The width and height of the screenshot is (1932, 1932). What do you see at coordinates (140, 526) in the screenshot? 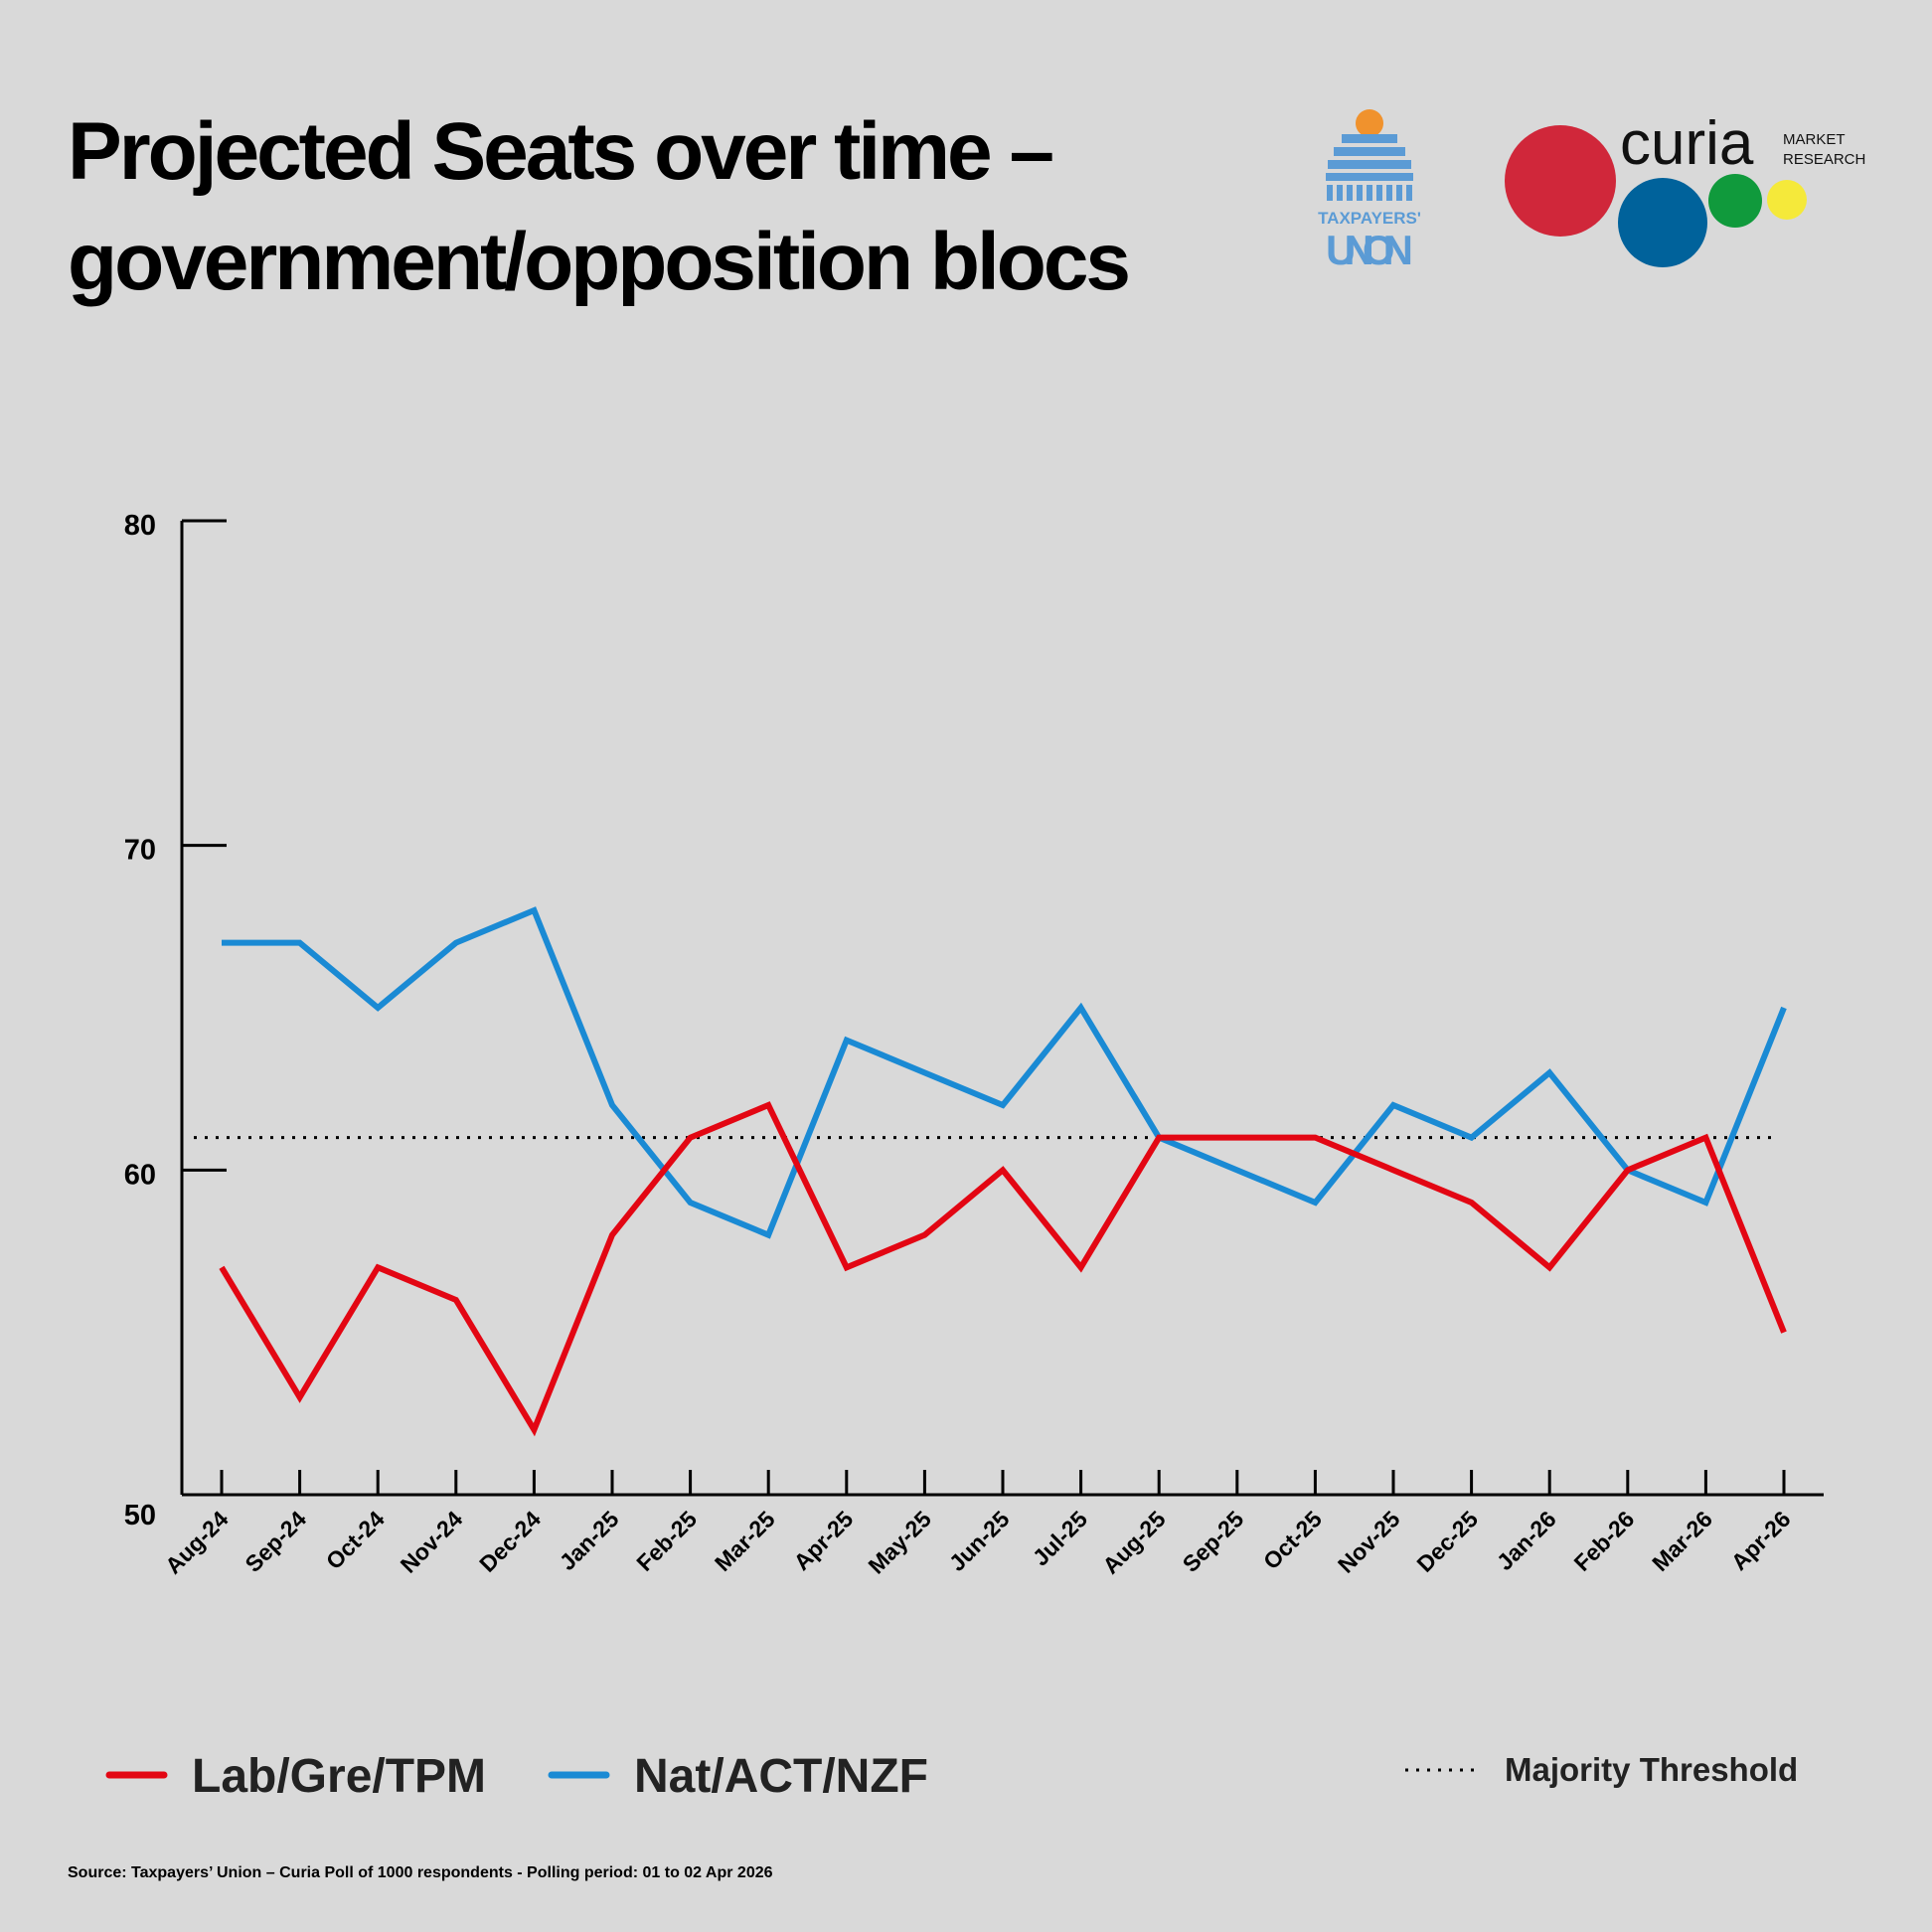
I see `y-tick-label: 80` at bounding box center [140, 526].